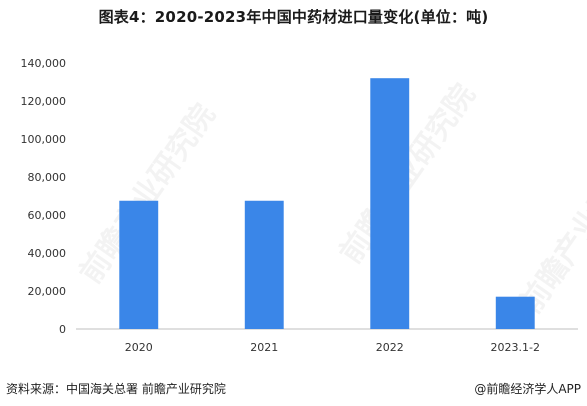  I want to click on chart-title: 图表4：2020-2023年中国中药材进口量变化(单位：吨), so click(293, 17).